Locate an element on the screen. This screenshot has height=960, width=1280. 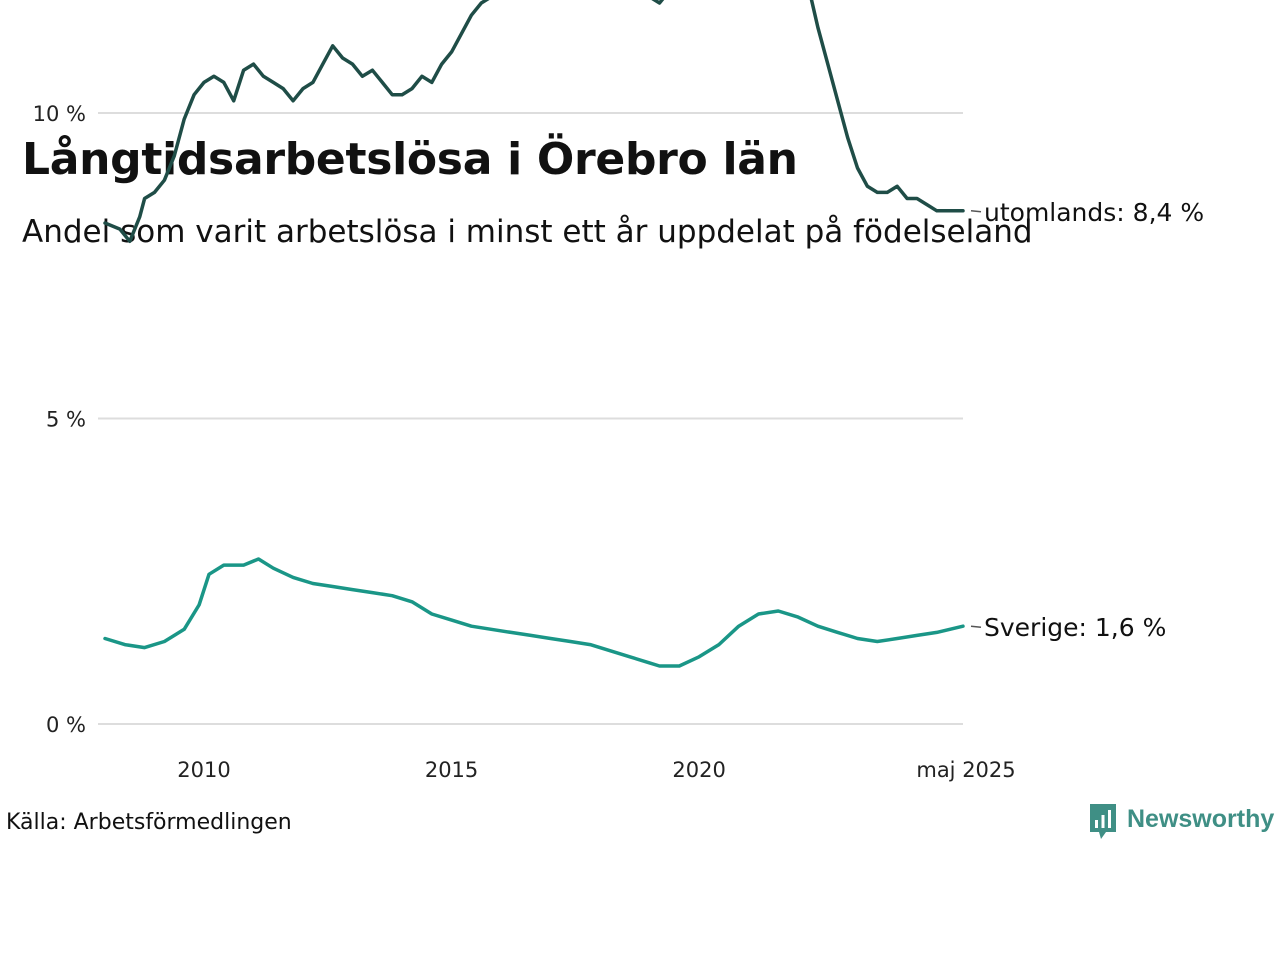
newsworthy-logo: Newsworthy is located at coordinates (1181, 822).